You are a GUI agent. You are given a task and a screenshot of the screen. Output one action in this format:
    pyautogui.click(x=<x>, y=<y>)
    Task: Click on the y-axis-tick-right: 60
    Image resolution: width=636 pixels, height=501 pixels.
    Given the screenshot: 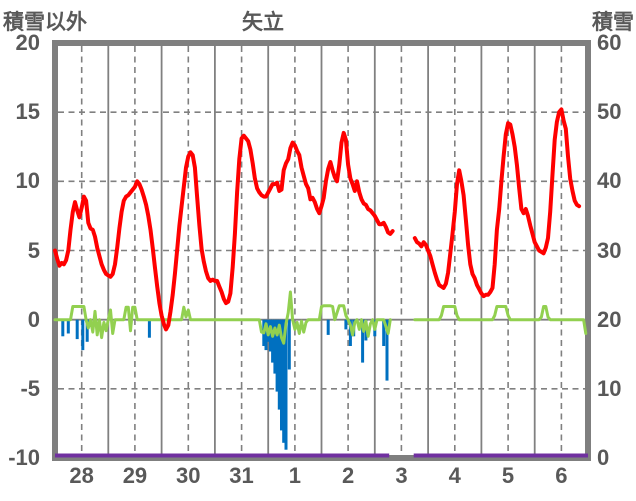 What is the action you would take?
    pyautogui.click(x=609, y=42)
    